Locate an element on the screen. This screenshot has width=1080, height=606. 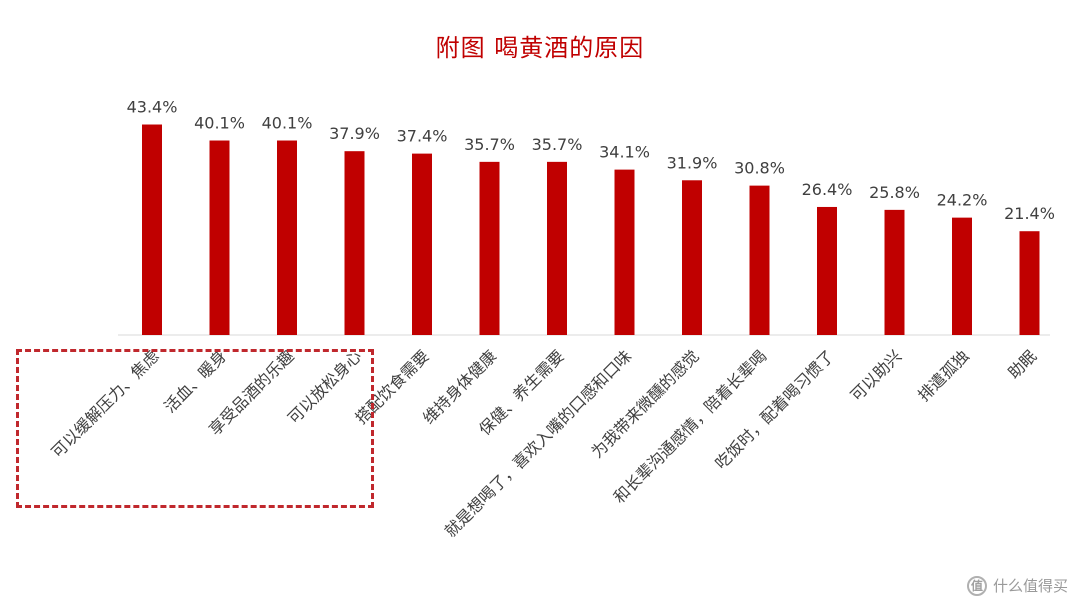
data-label-12: 24.2% is located at coordinates (962, 200).